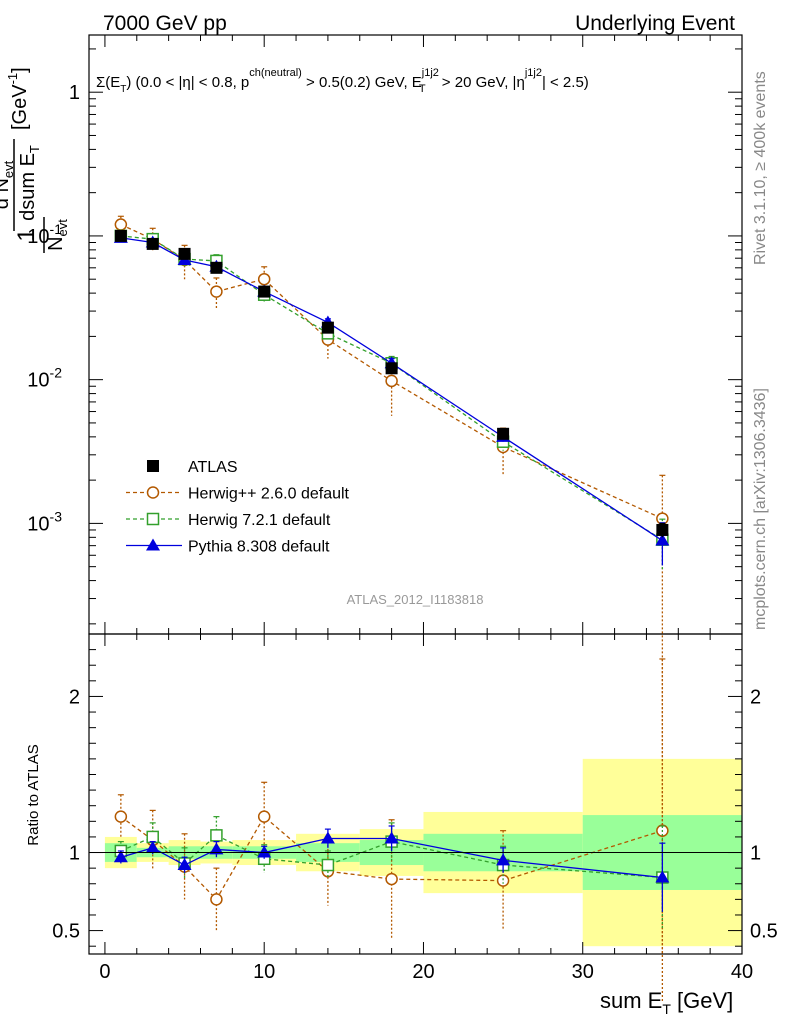 The height and width of the screenshot is (1024, 786). What do you see at coordinates (259, 520) in the screenshot?
I see `legend-label: Herwig 7.2.1 default` at bounding box center [259, 520].